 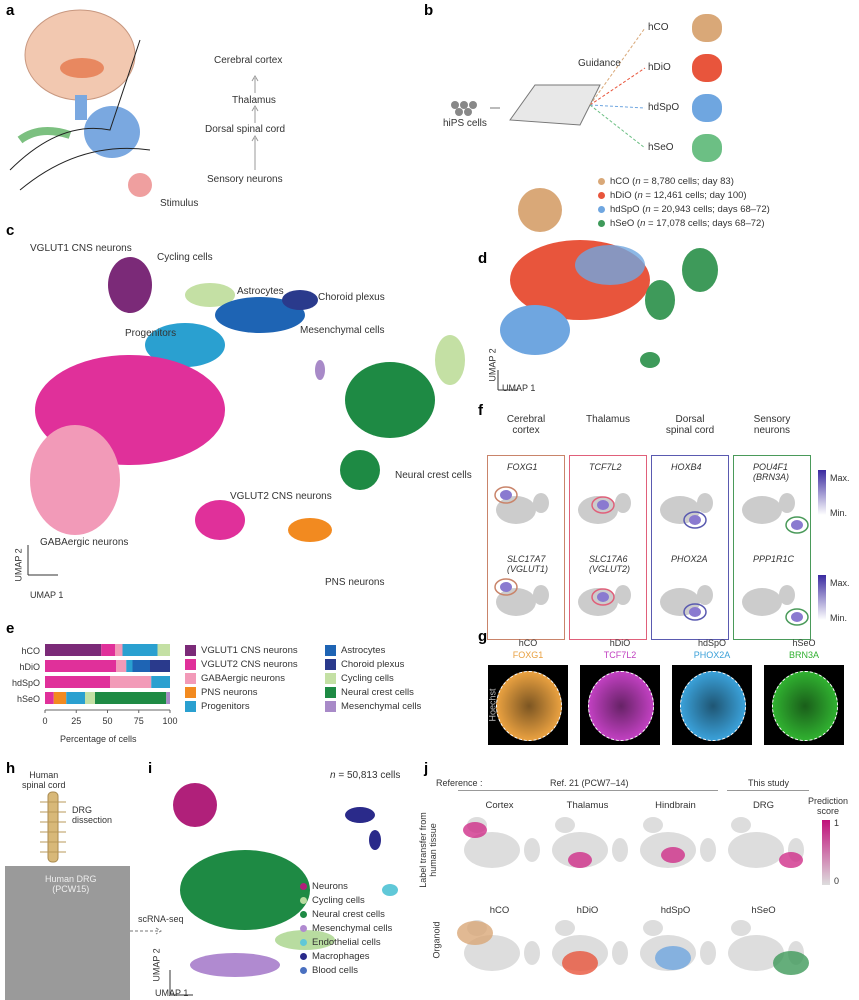 What do you see at coordinates (427, 850) in the screenshot?
I see `j-row1-label: Label transfer from human tissue` at bounding box center [427, 850].